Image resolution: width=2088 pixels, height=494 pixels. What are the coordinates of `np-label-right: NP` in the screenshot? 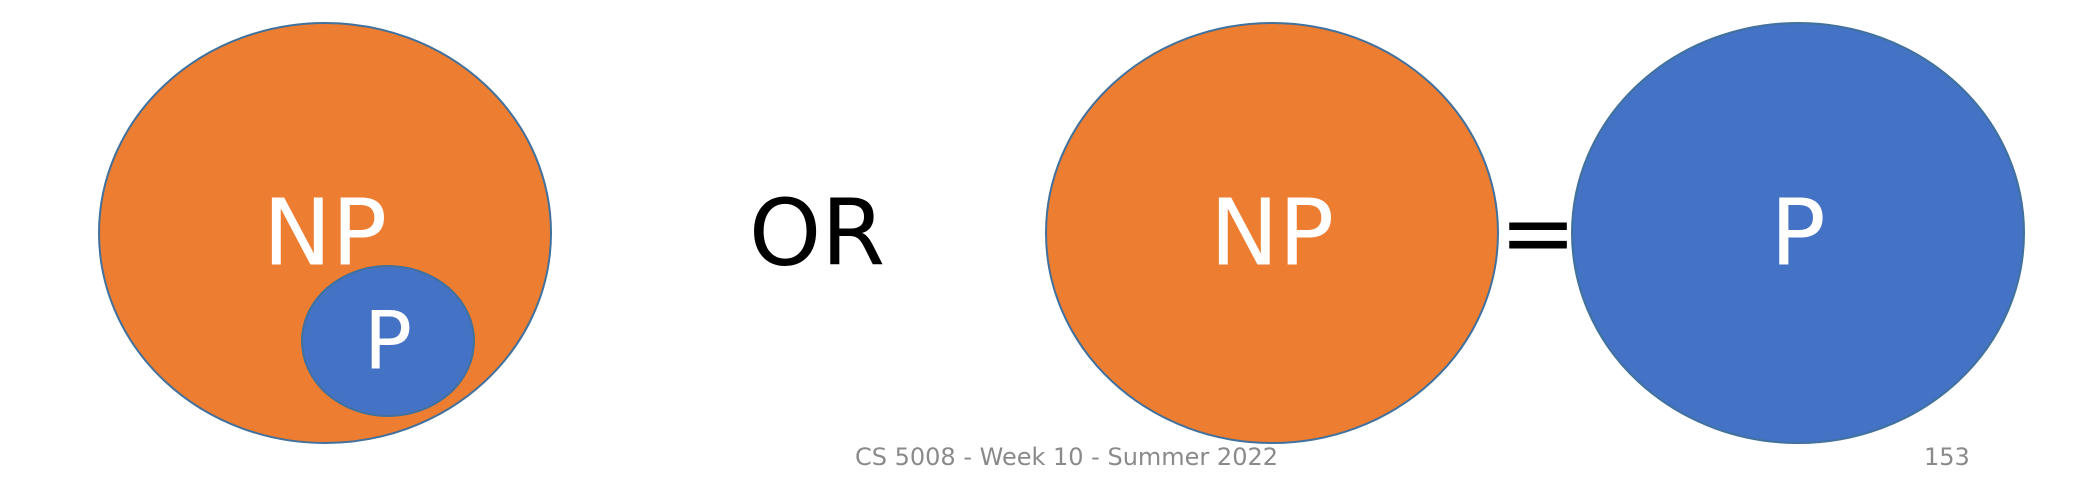 It's located at (1272, 233).